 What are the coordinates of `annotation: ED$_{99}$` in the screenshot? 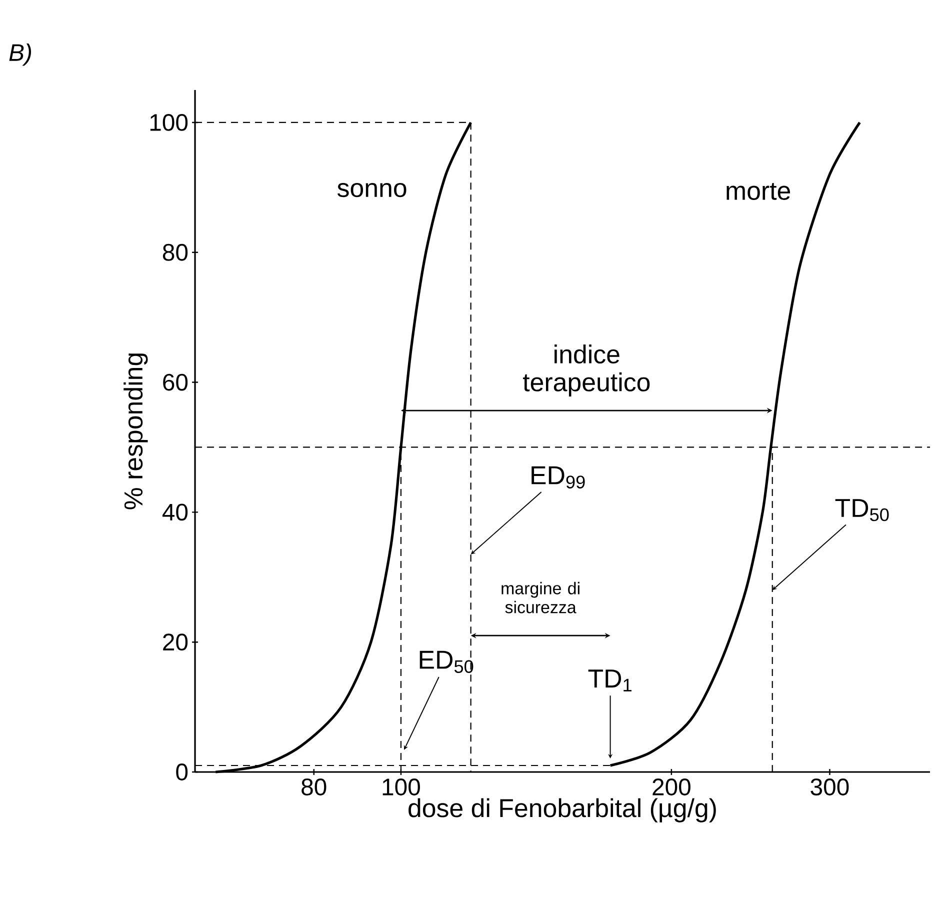 It's located at (558, 477).